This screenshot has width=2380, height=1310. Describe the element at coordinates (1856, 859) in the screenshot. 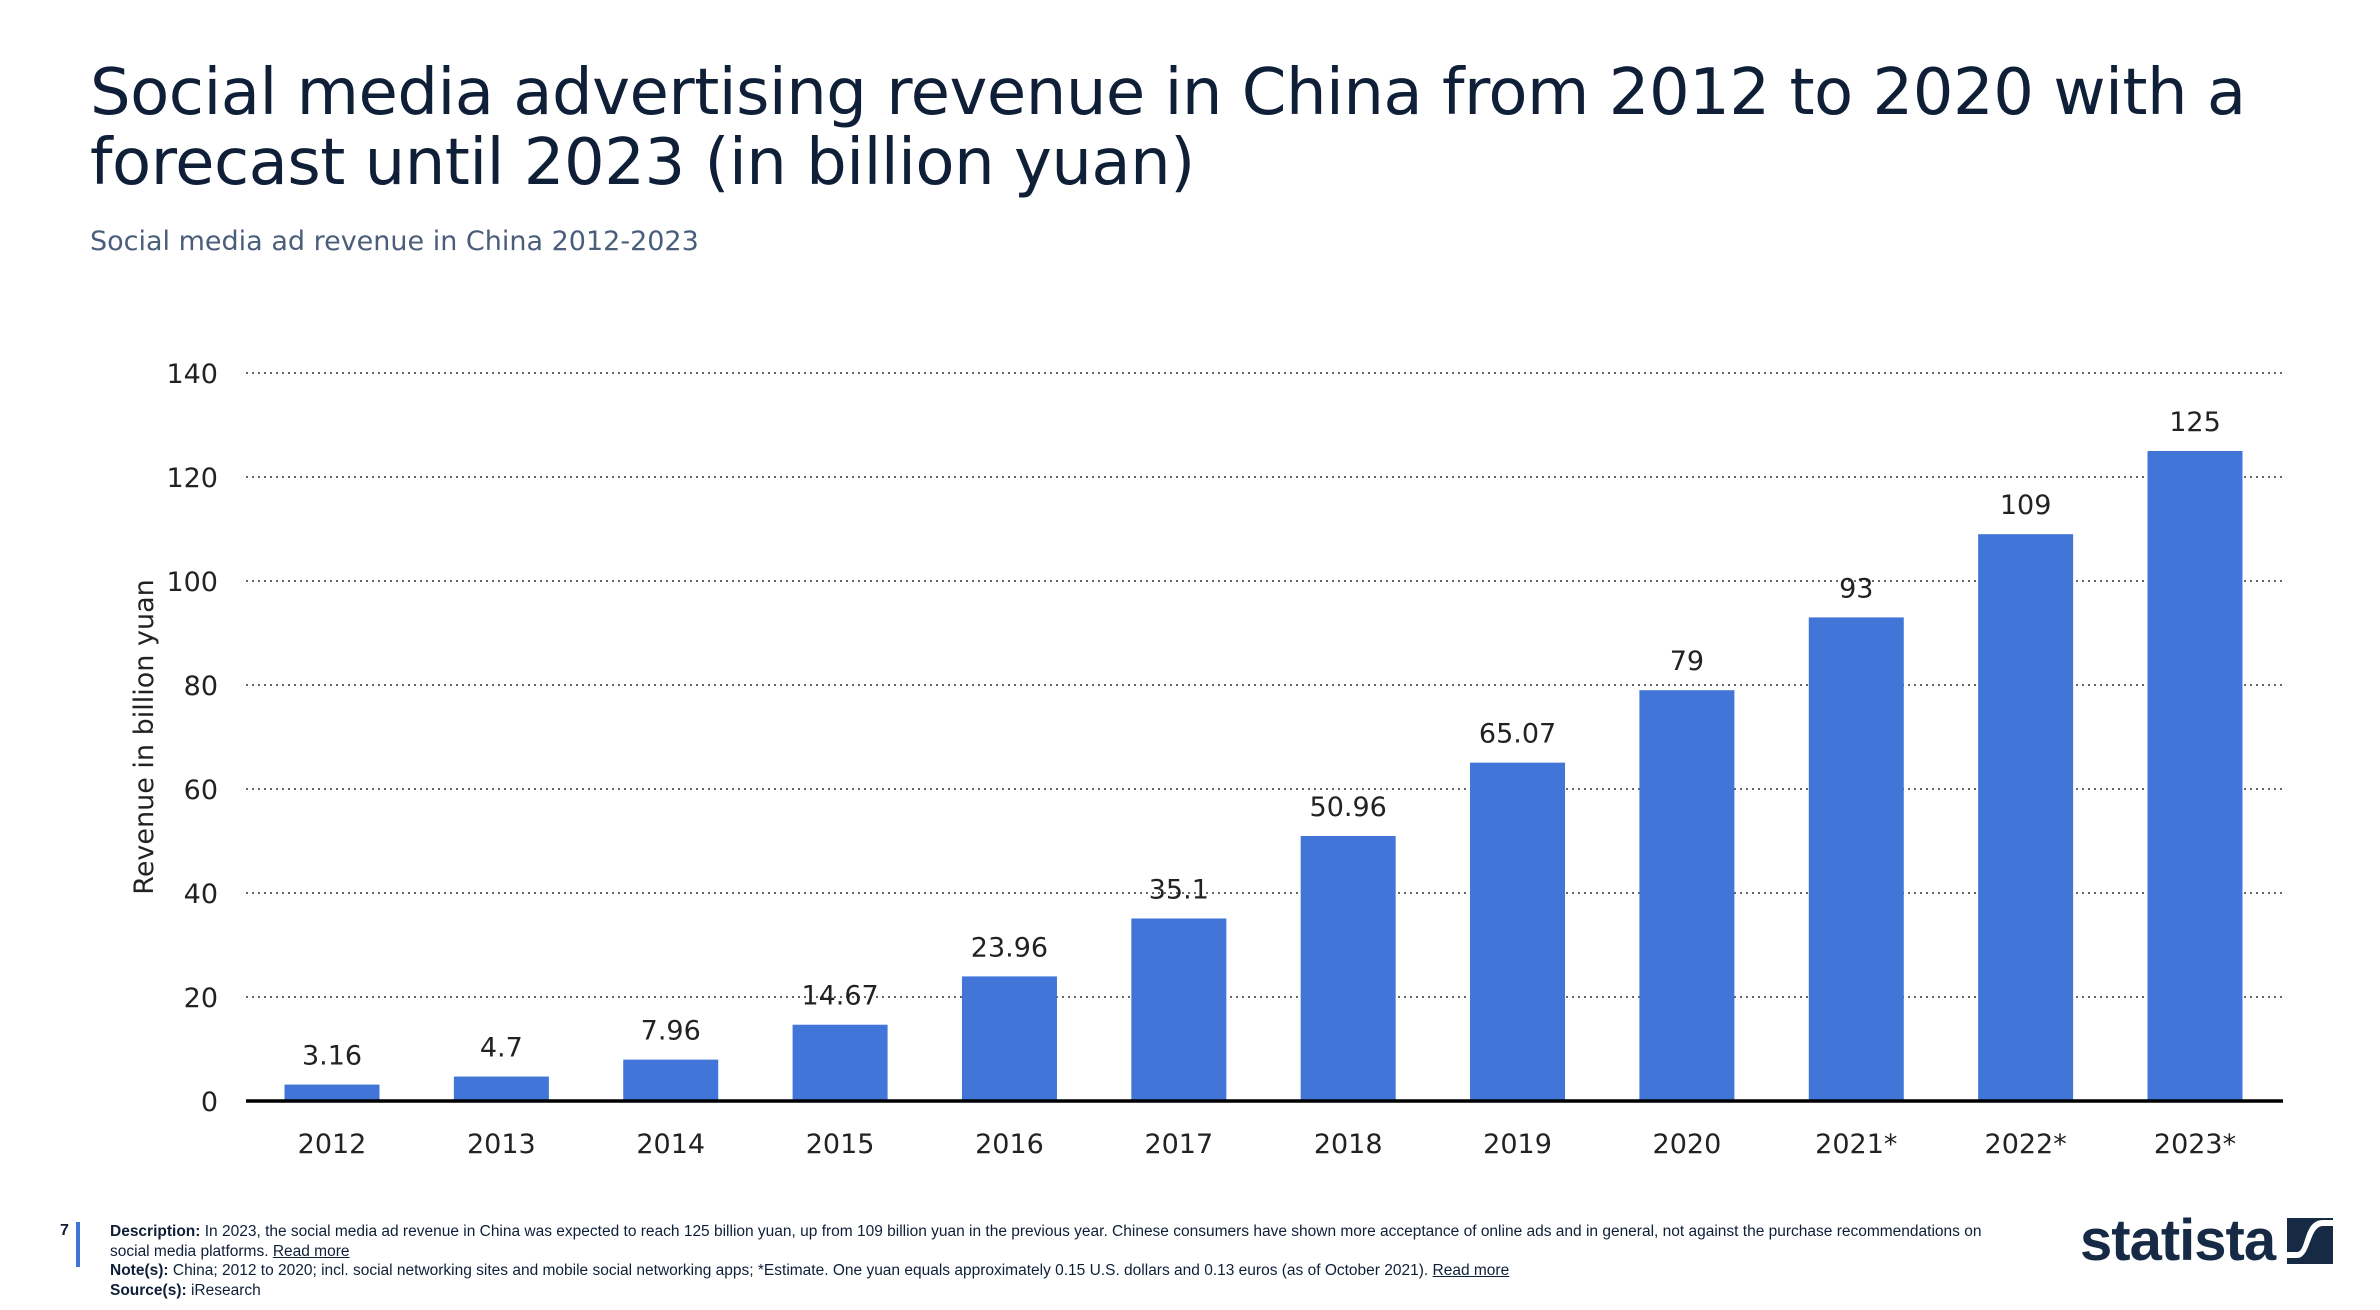

I see `bar-2021*` at that location.